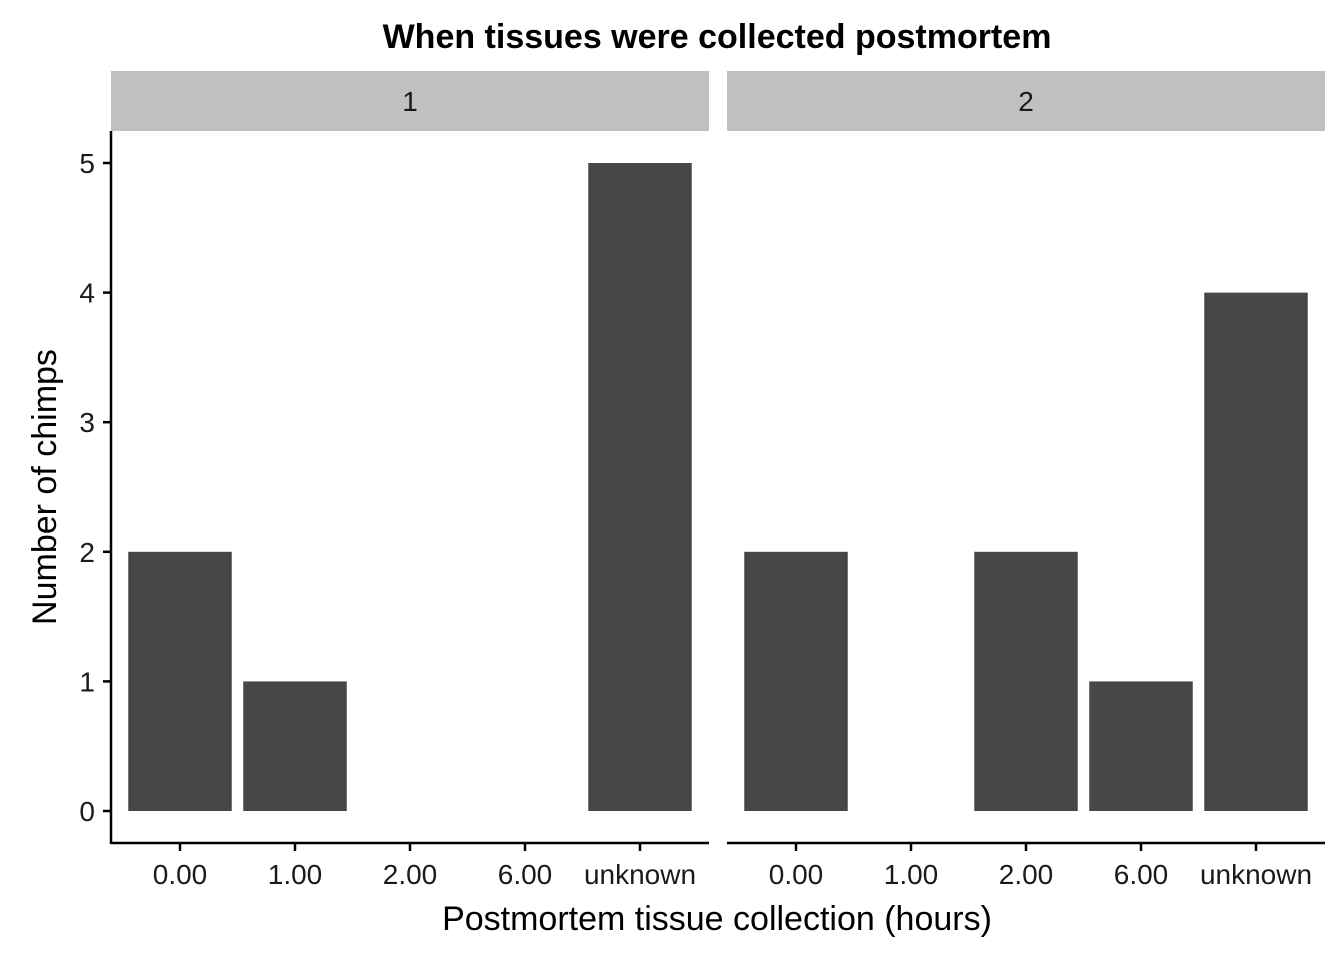  I want to click on y-tick-label: 4, so click(87, 293).